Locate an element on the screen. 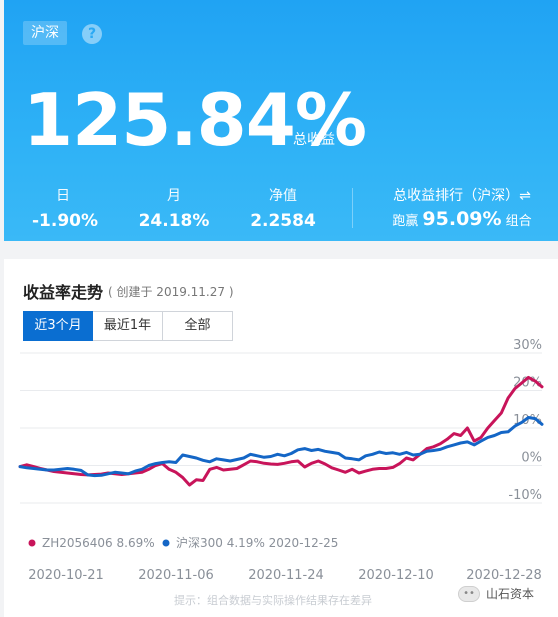 The image size is (558, 617). x-tick-label: 2020-11-06 is located at coordinates (176, 575).